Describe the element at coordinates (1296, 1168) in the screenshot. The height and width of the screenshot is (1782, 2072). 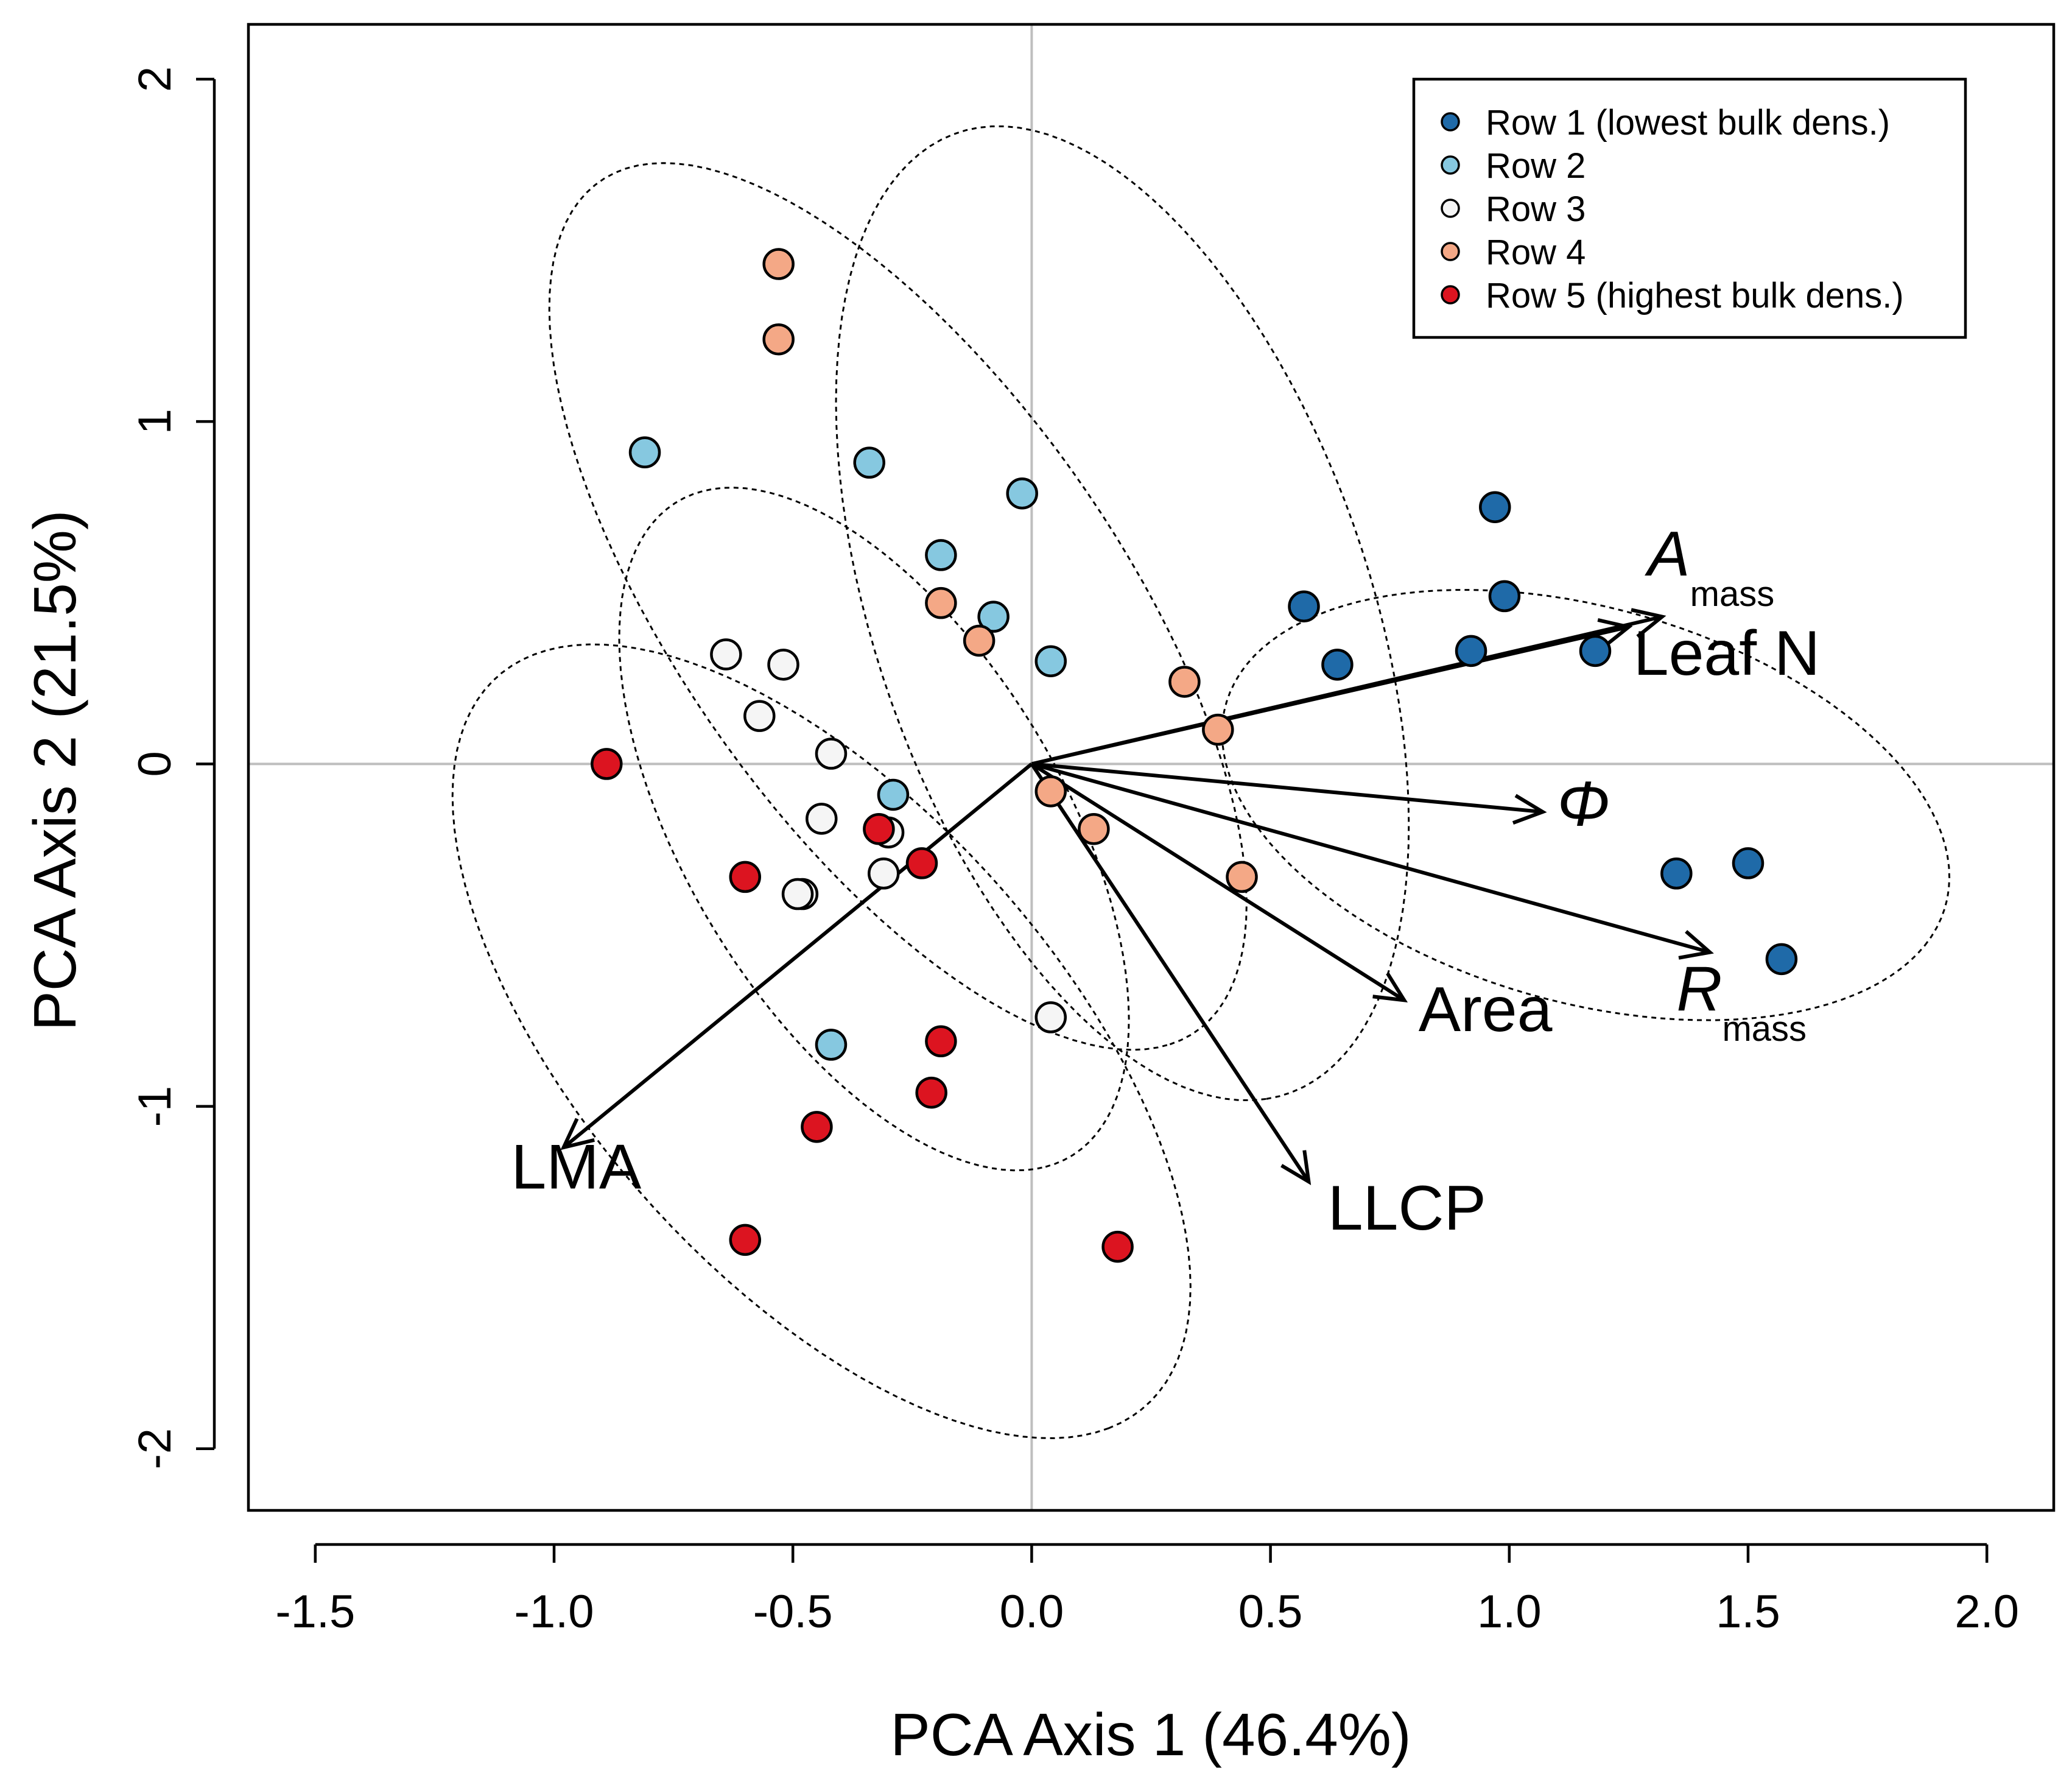
I see `arrowhead-llcp` at that location.